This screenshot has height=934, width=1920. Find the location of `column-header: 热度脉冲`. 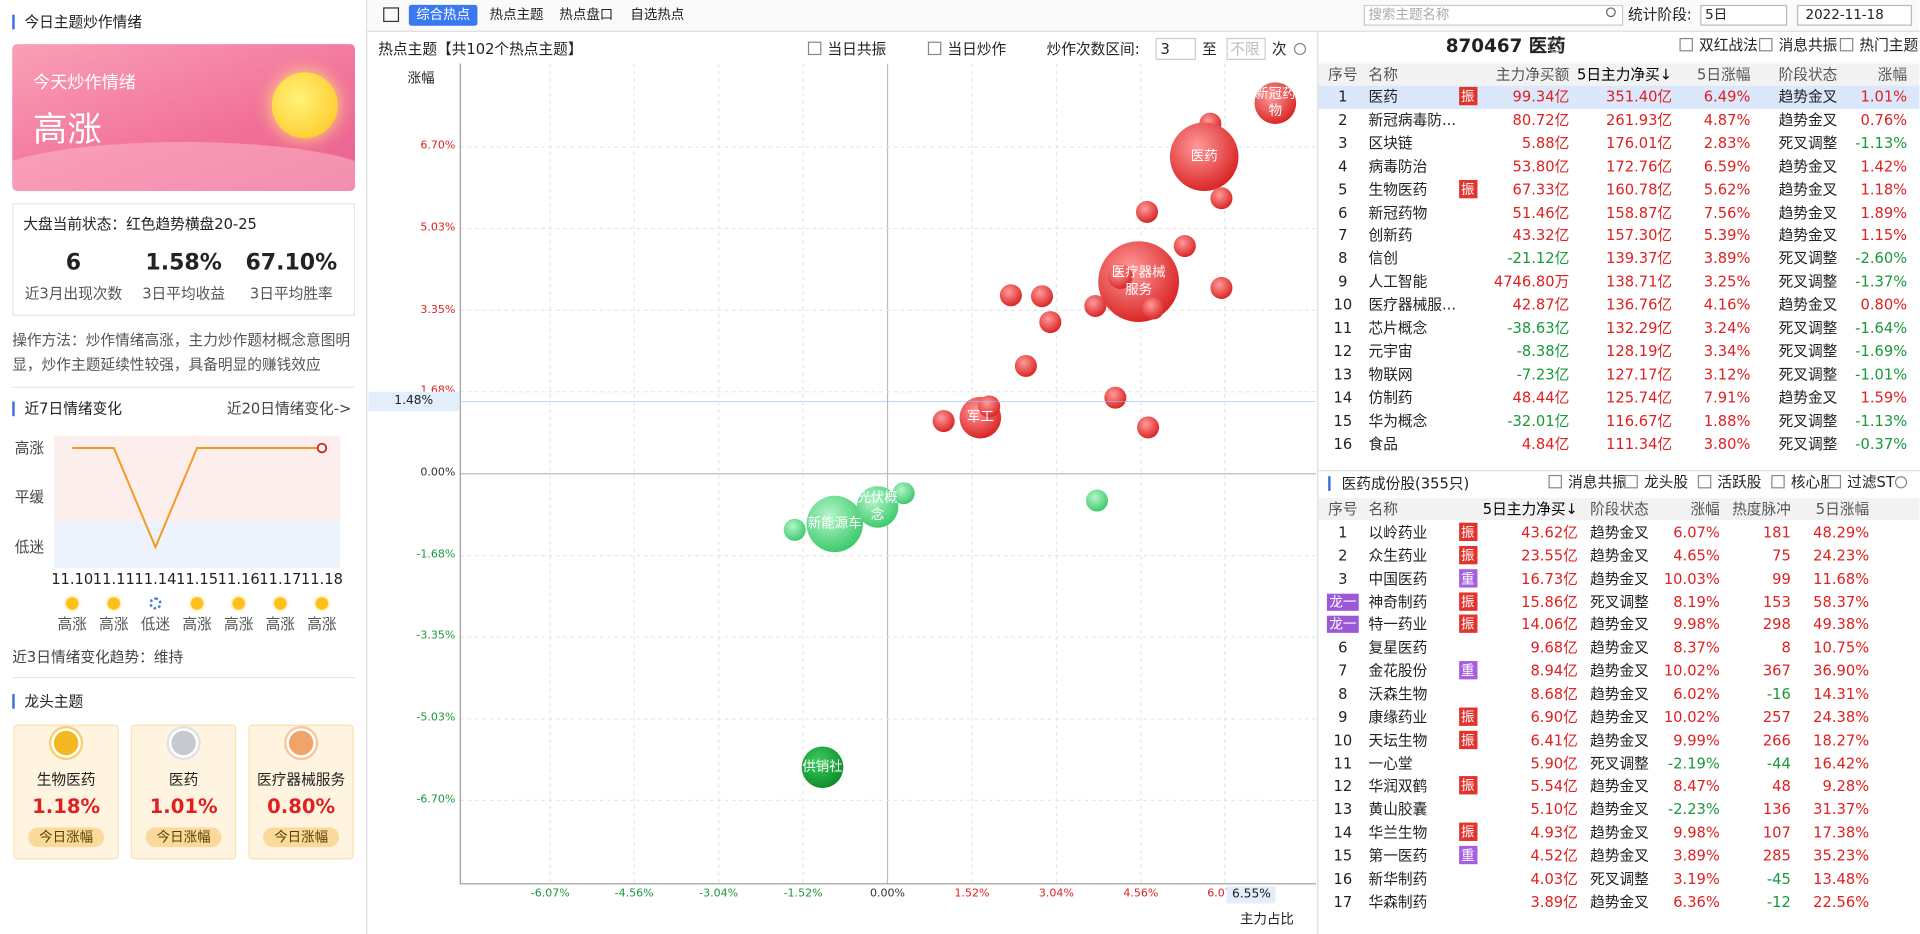

column-header: 热度脉冲 is located at coordinates (1761, 509).